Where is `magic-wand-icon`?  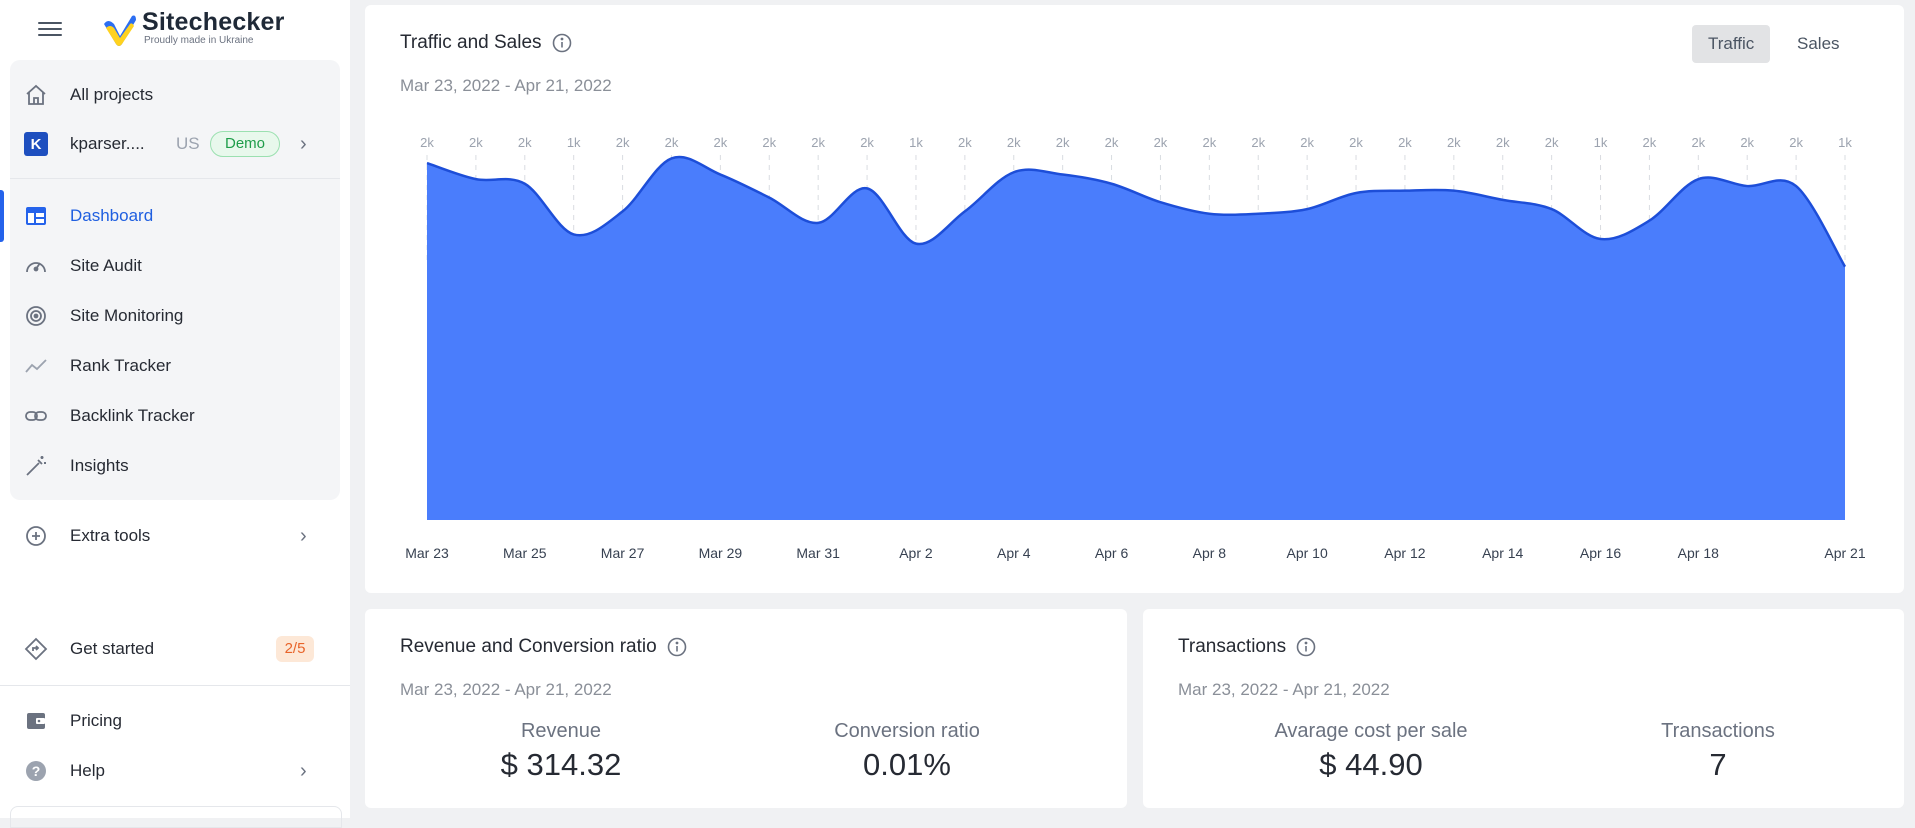
magic-wand-icon is located at coordinates (36, 466).